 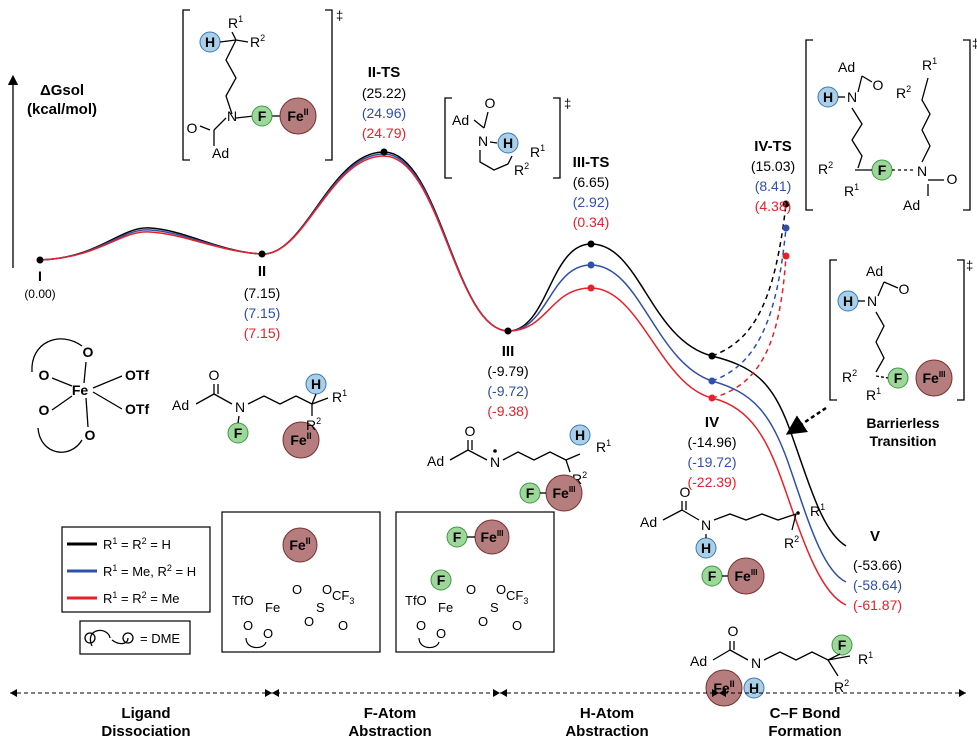 I want to click on state-IV-TS-value-black: (15.03), so click(x=773, y=166).